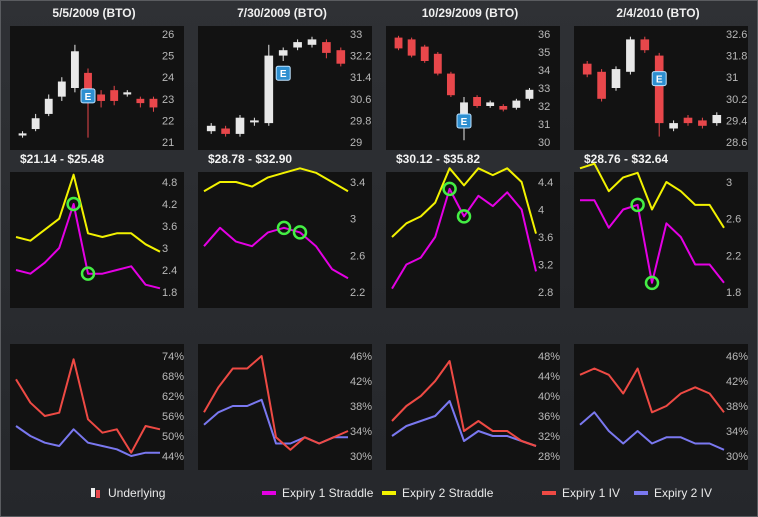 The width and height of the screenshot is (758, 517). Describe the element at coordinates (544, 35) in the screenshot. I see `price-tick-label: 36` at that location.